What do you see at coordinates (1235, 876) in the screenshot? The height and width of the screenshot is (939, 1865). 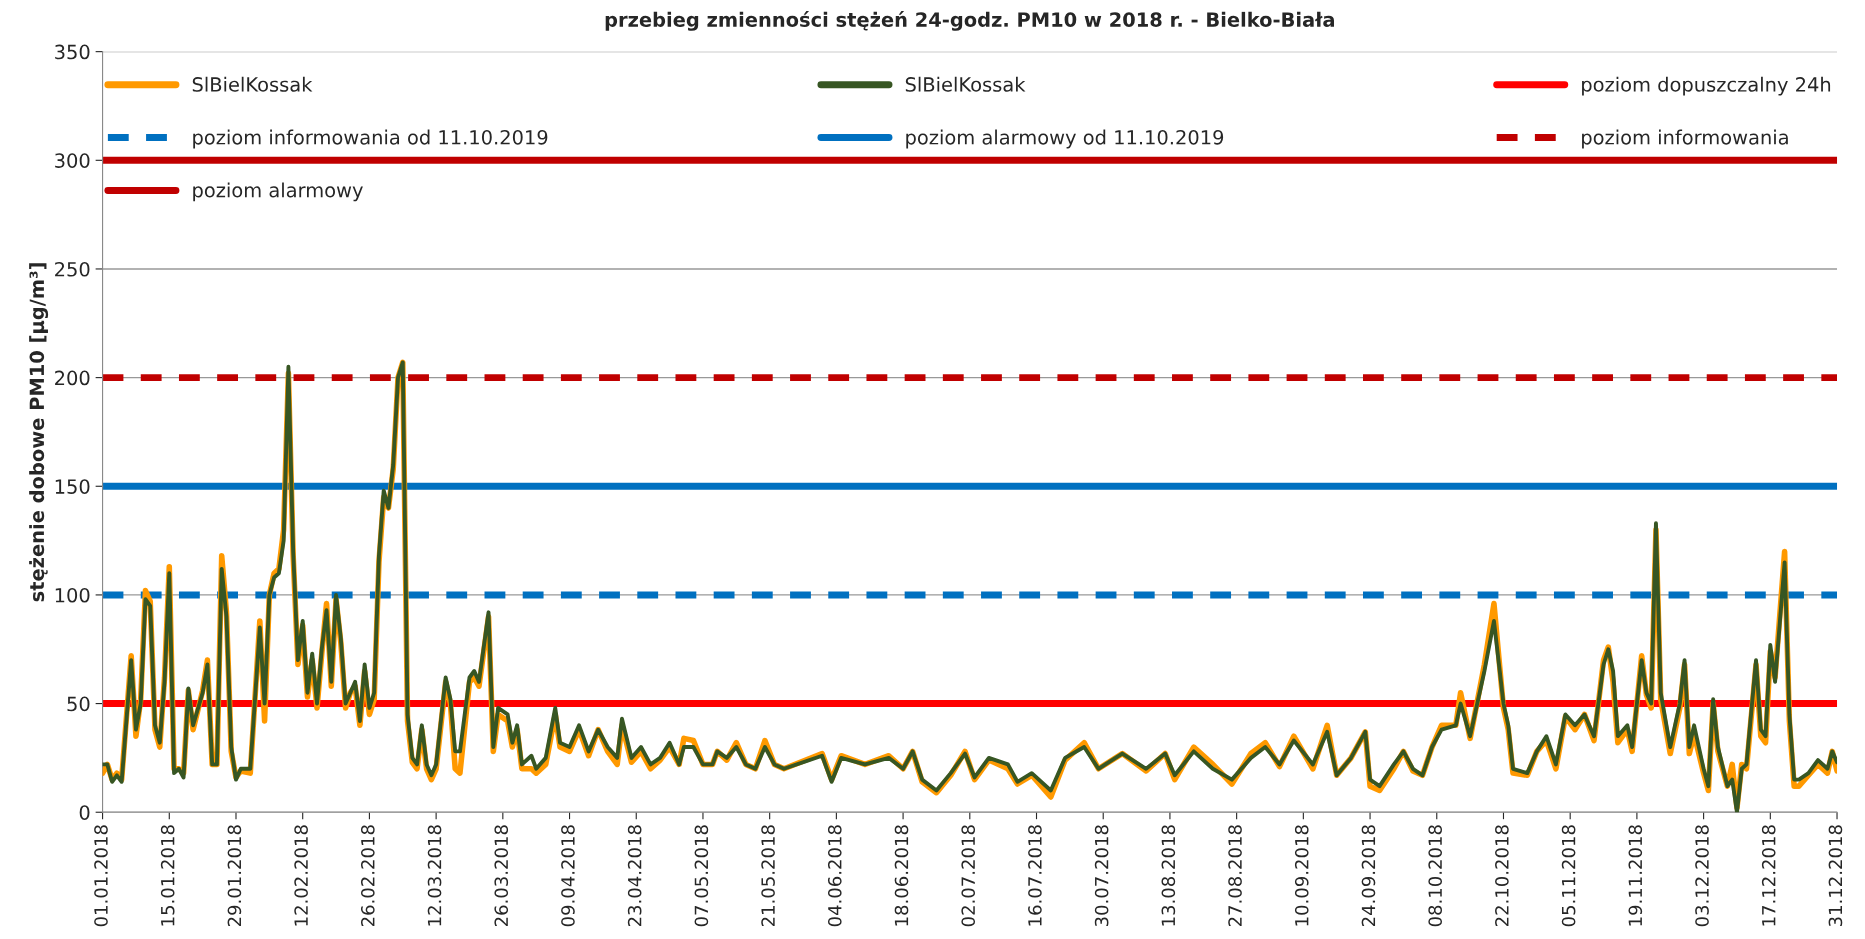 I see `x-tick-label: 27.08.2018` at bounding box center [1235, 876].